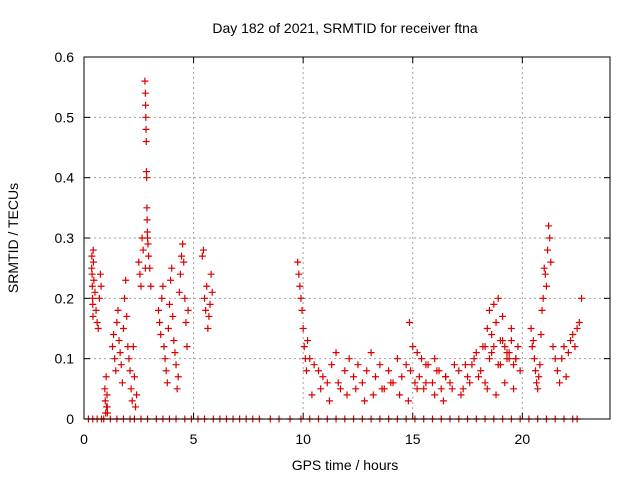 The image size is (640, 480). What do you see at coordinates (65, 238) in the screenshot?
I see `y-tick-label: 0.3` at bounding box center [65, 238].